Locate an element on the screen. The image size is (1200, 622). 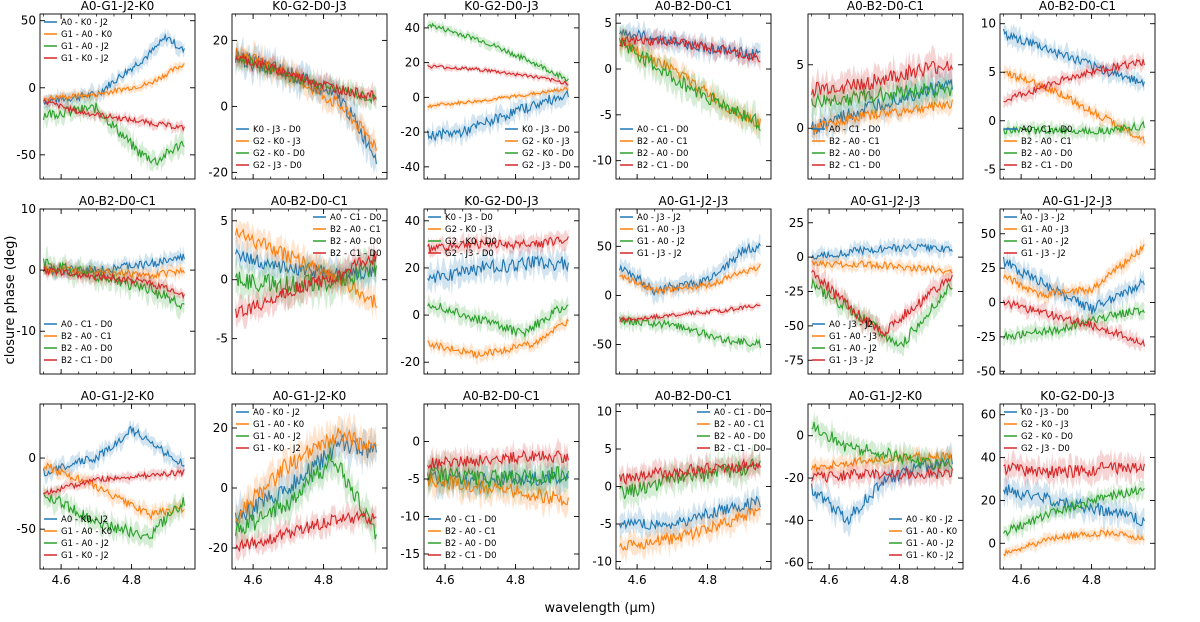
y-tick-label: 40 is located at coordinates (412, 28).